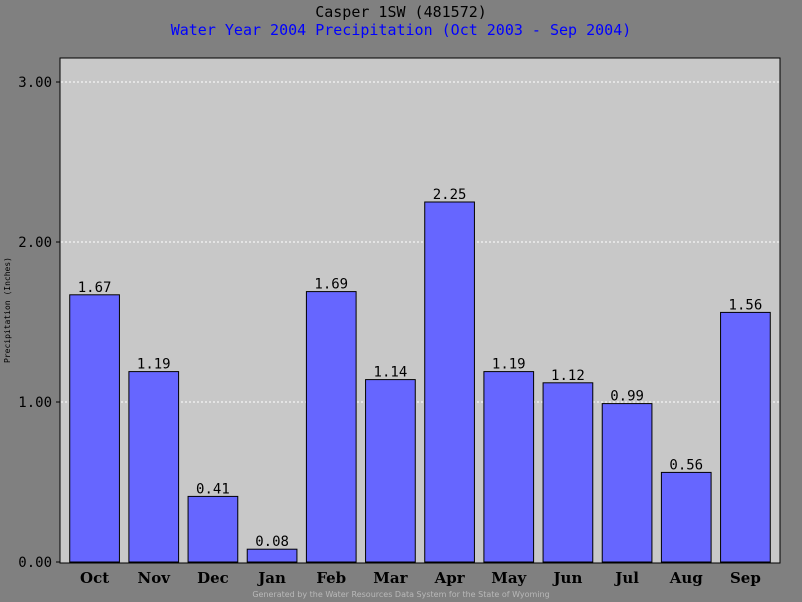  I want to click on data-label: 0.41, so click(213, 489).